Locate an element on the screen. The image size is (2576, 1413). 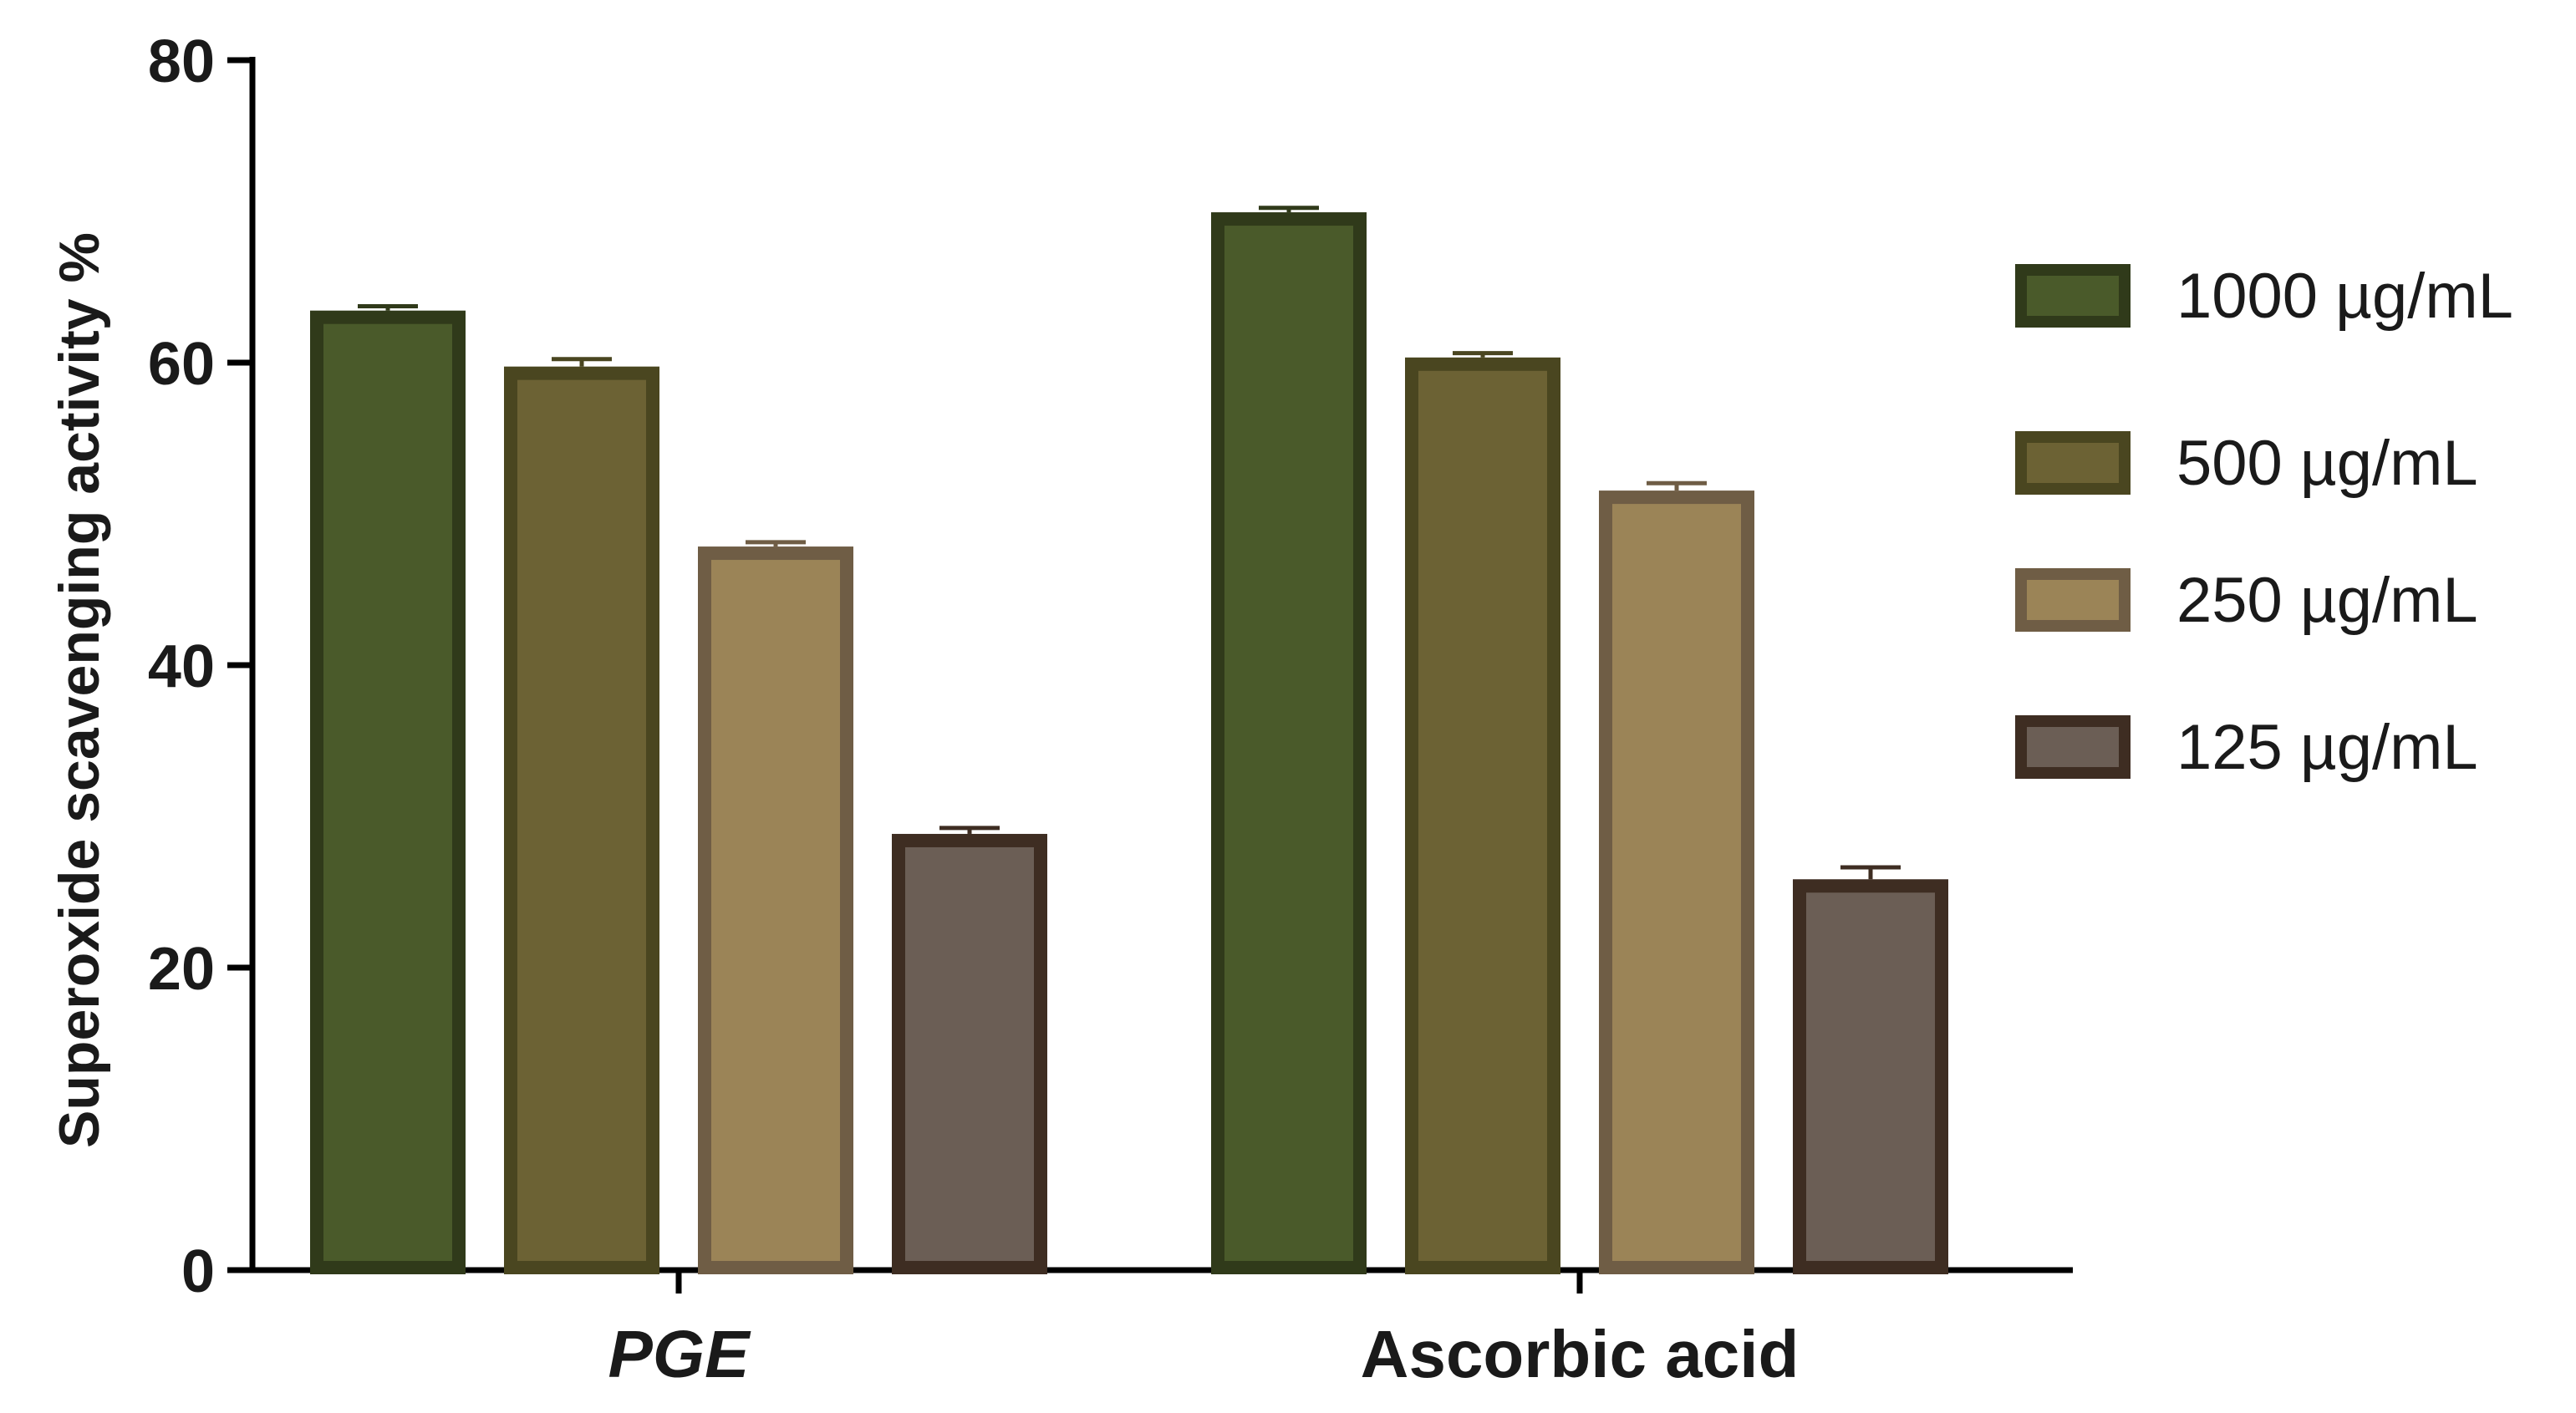
x-category-label: Ascorbic acid is located at coordinates (1580, 1354).